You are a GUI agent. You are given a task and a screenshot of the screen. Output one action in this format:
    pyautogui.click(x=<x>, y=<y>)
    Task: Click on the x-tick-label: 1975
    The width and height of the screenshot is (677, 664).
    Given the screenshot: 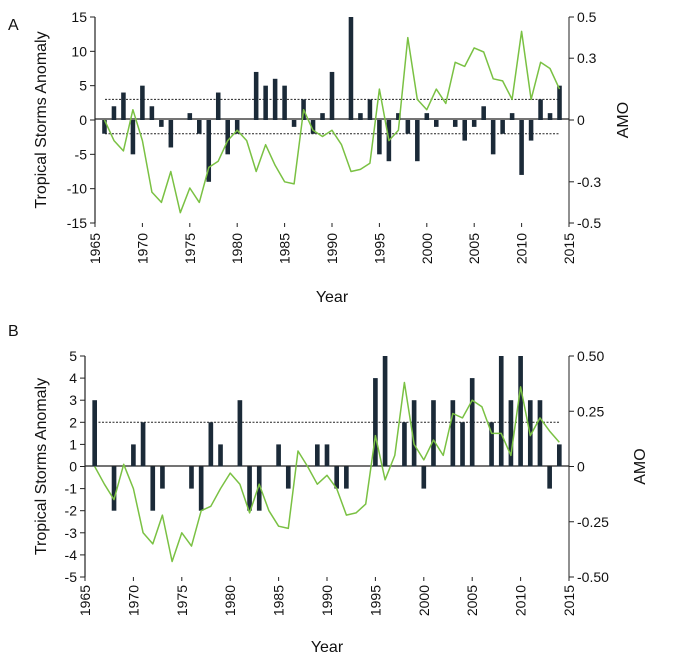 What is the action you would take?
    pyautogui.click(x=190, y=248)
    